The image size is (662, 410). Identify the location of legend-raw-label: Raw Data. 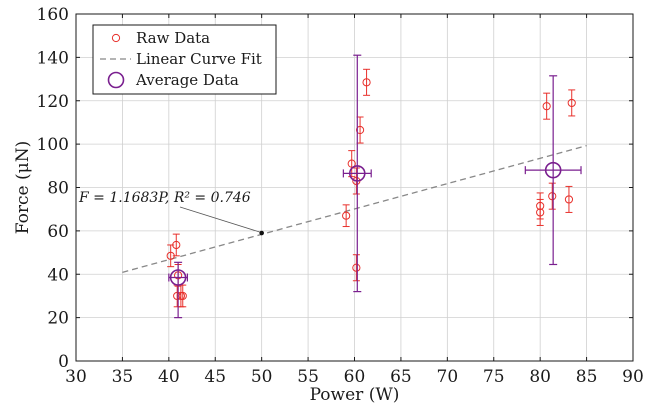
(173, 38).